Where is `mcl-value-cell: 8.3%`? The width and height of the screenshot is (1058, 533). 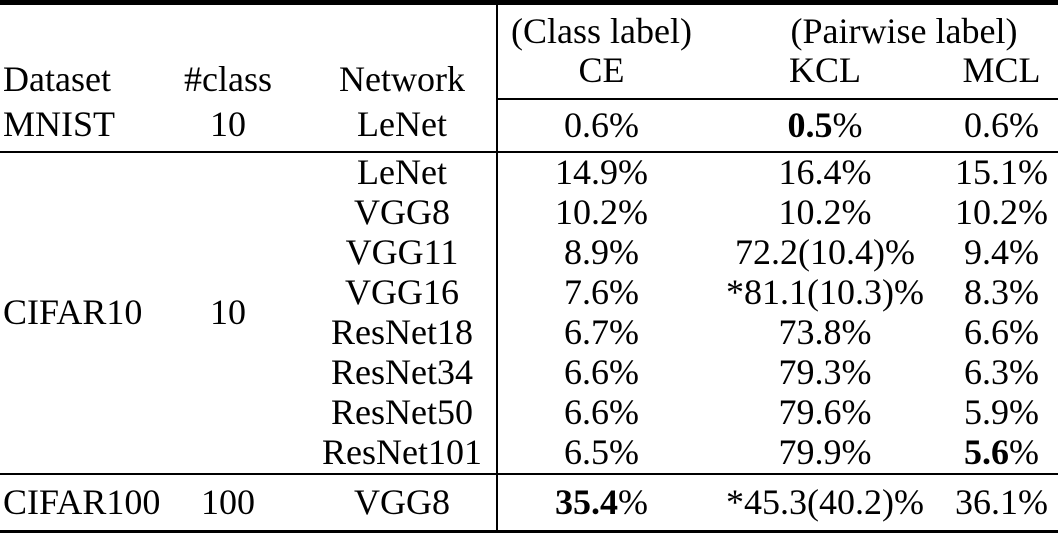 mcl-value-cell: 8.3% is located at coordinates (1001, 292).